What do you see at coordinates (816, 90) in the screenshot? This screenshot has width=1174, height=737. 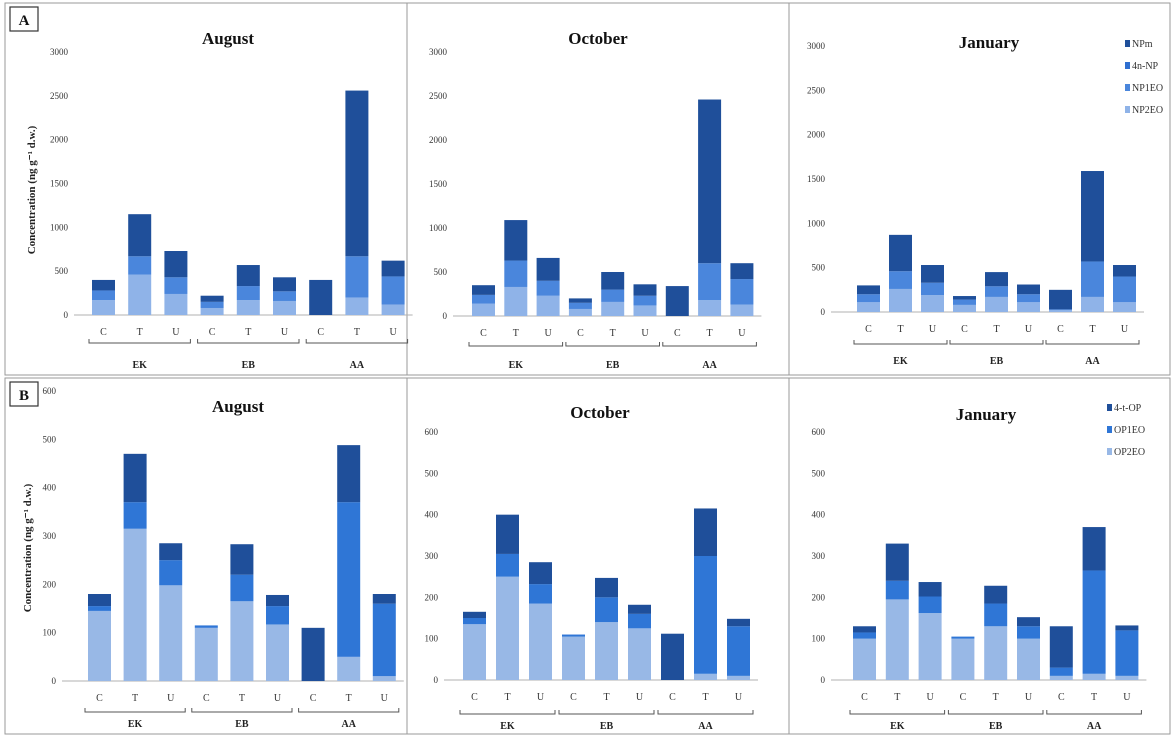 I see `y-tick-label: 2500` at bounding box center [816, 90].